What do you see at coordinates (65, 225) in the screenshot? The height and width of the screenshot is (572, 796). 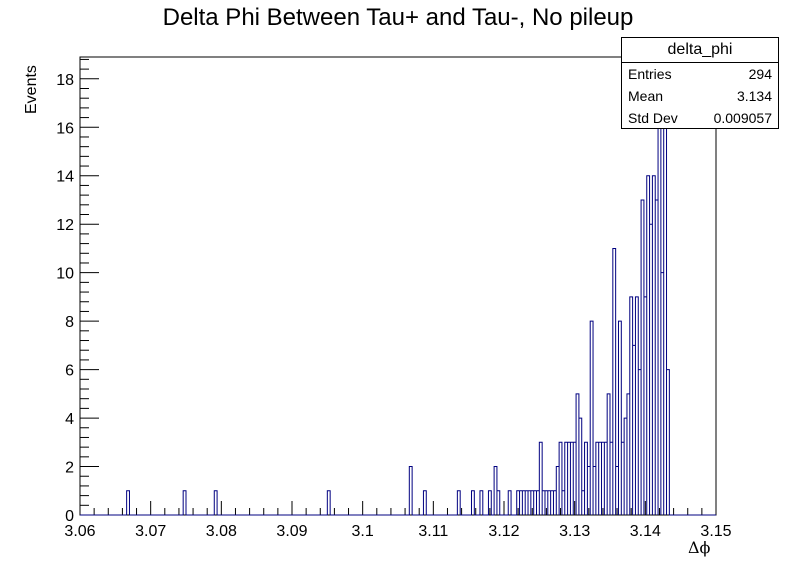 I see `y-tick-label: 12` at bounding box center [65, 225].